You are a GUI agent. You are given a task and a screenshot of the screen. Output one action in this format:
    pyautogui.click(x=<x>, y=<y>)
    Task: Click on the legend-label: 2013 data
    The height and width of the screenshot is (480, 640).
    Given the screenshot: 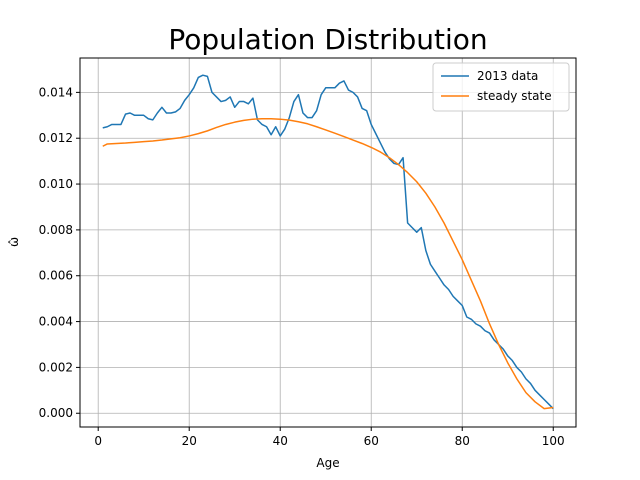 What is the action you would take?
    pyautogui.click(x=507, y=76)
    